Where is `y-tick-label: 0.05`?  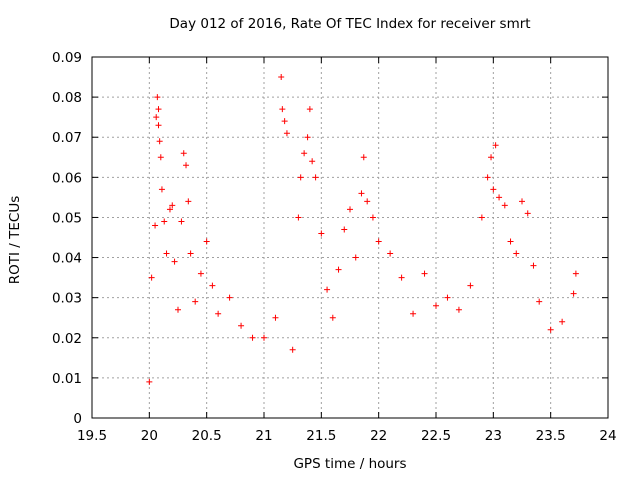
y-tick-label: 0.05 is located at coordinates (67, 218).